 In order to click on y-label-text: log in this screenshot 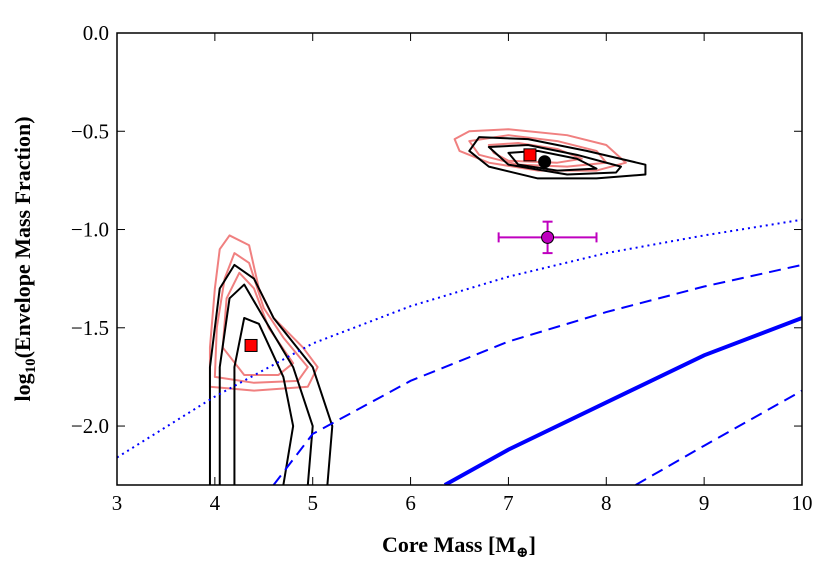, I will do `click(22, 387)`.